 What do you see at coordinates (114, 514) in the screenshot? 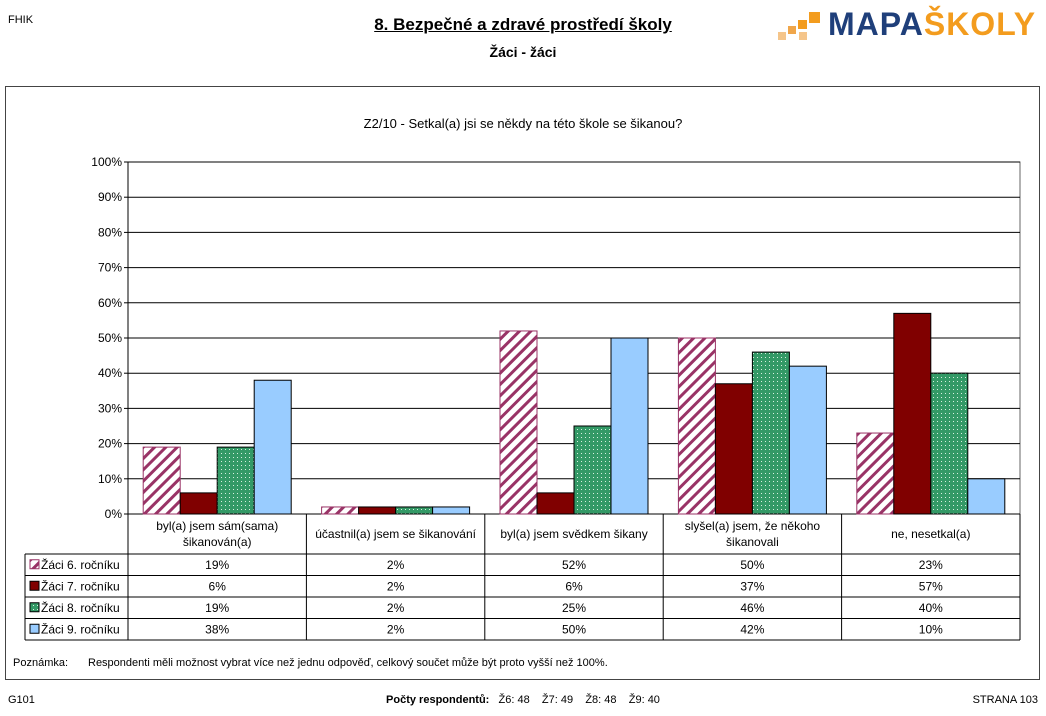
I see `y-tick-label: 0%` at bounding box center [114, 514].